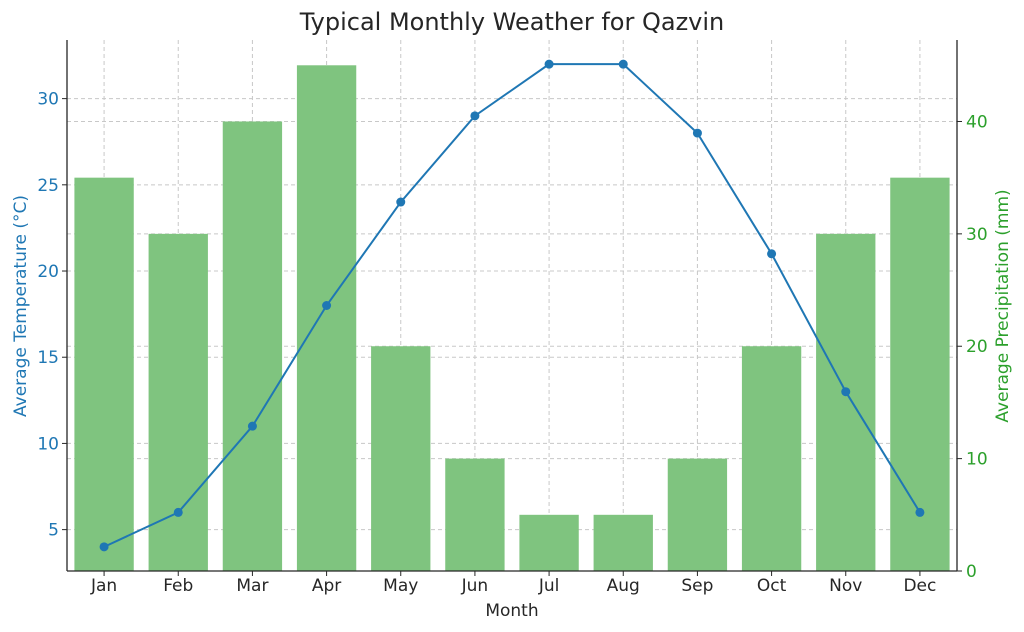 This screenshot has height=632, width=1024. Describe the element at coordinates (48, 186) in the screenshot. I see `y-left-tick-label: 25` at that location.